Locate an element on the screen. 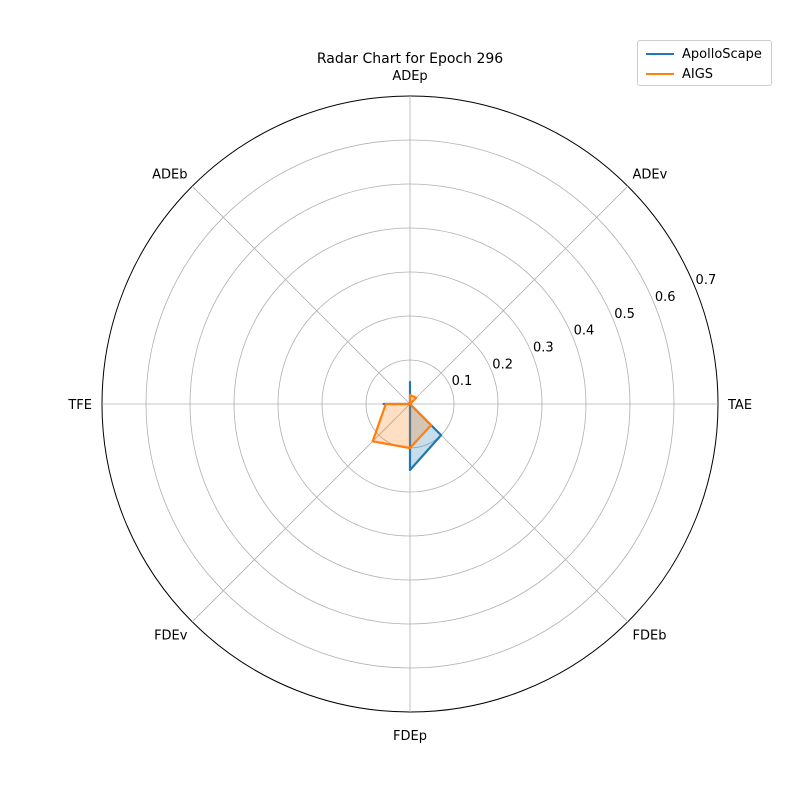 This screenshot has height=800, width=800. legend: ApolloScape AIGS is located at coordinates (704, 63).